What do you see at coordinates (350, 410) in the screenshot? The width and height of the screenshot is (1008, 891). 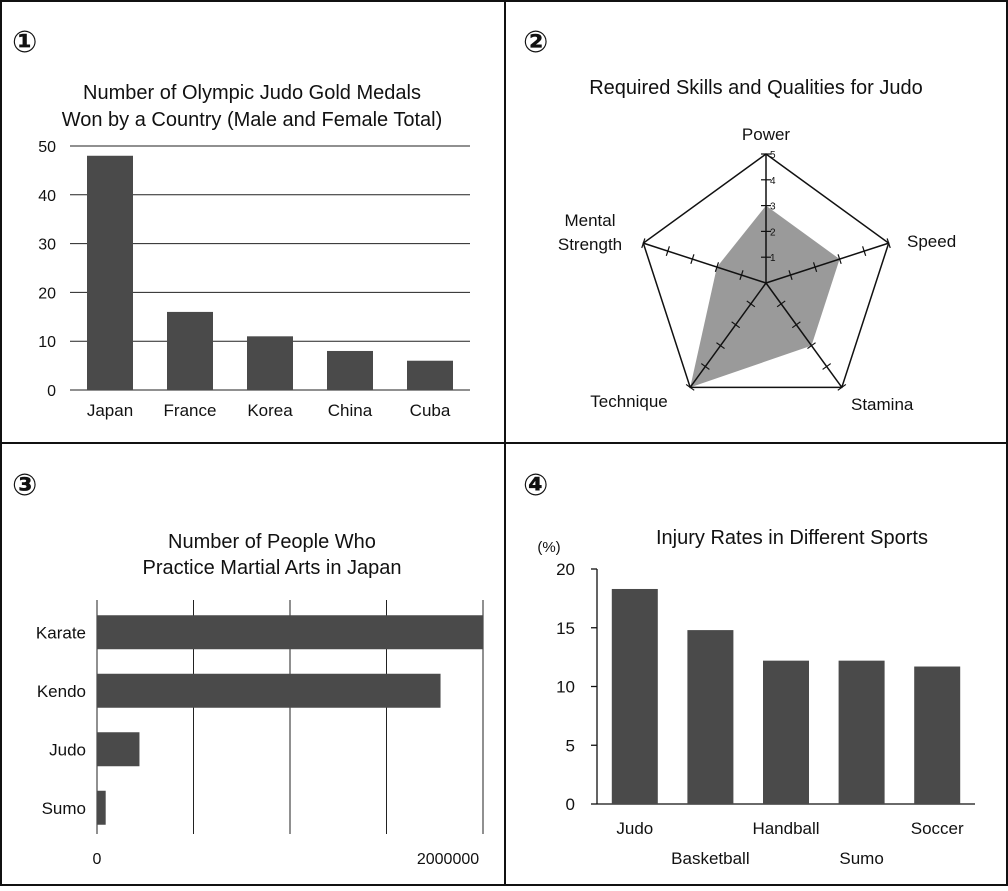 I see `x-tick-label: China` at bounding box center [350, 410].